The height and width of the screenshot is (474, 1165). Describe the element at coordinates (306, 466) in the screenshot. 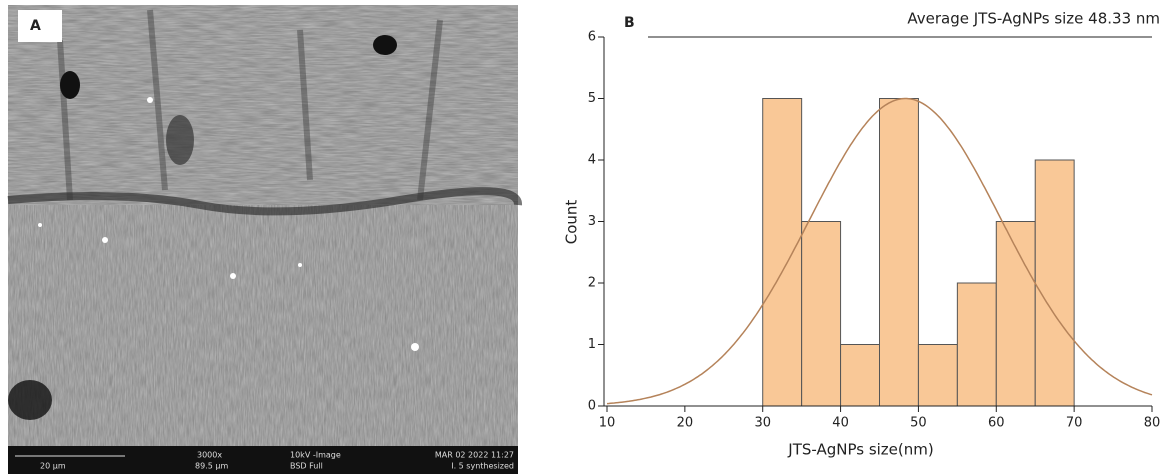

I see `detector: BSD Full` at that location.